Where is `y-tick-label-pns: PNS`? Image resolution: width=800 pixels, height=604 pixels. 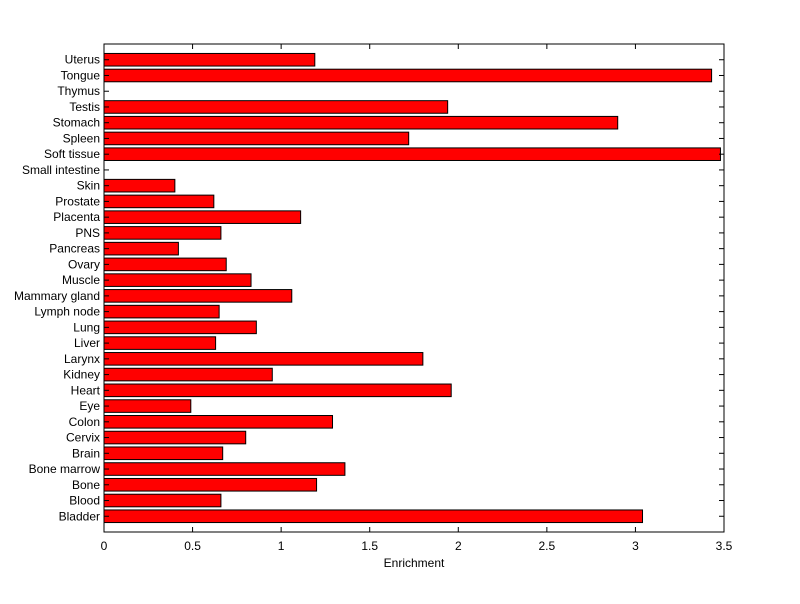 y-tick-label-pns: PNS is located at coordinates (87, 233).